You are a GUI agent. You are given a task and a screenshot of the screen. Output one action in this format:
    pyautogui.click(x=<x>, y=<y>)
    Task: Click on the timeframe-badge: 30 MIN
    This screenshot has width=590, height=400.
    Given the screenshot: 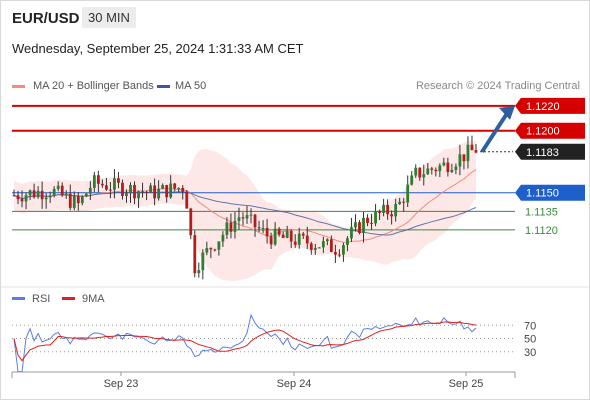 What is the action you would take?
    pyautogui.click(x=109, y=17)
    